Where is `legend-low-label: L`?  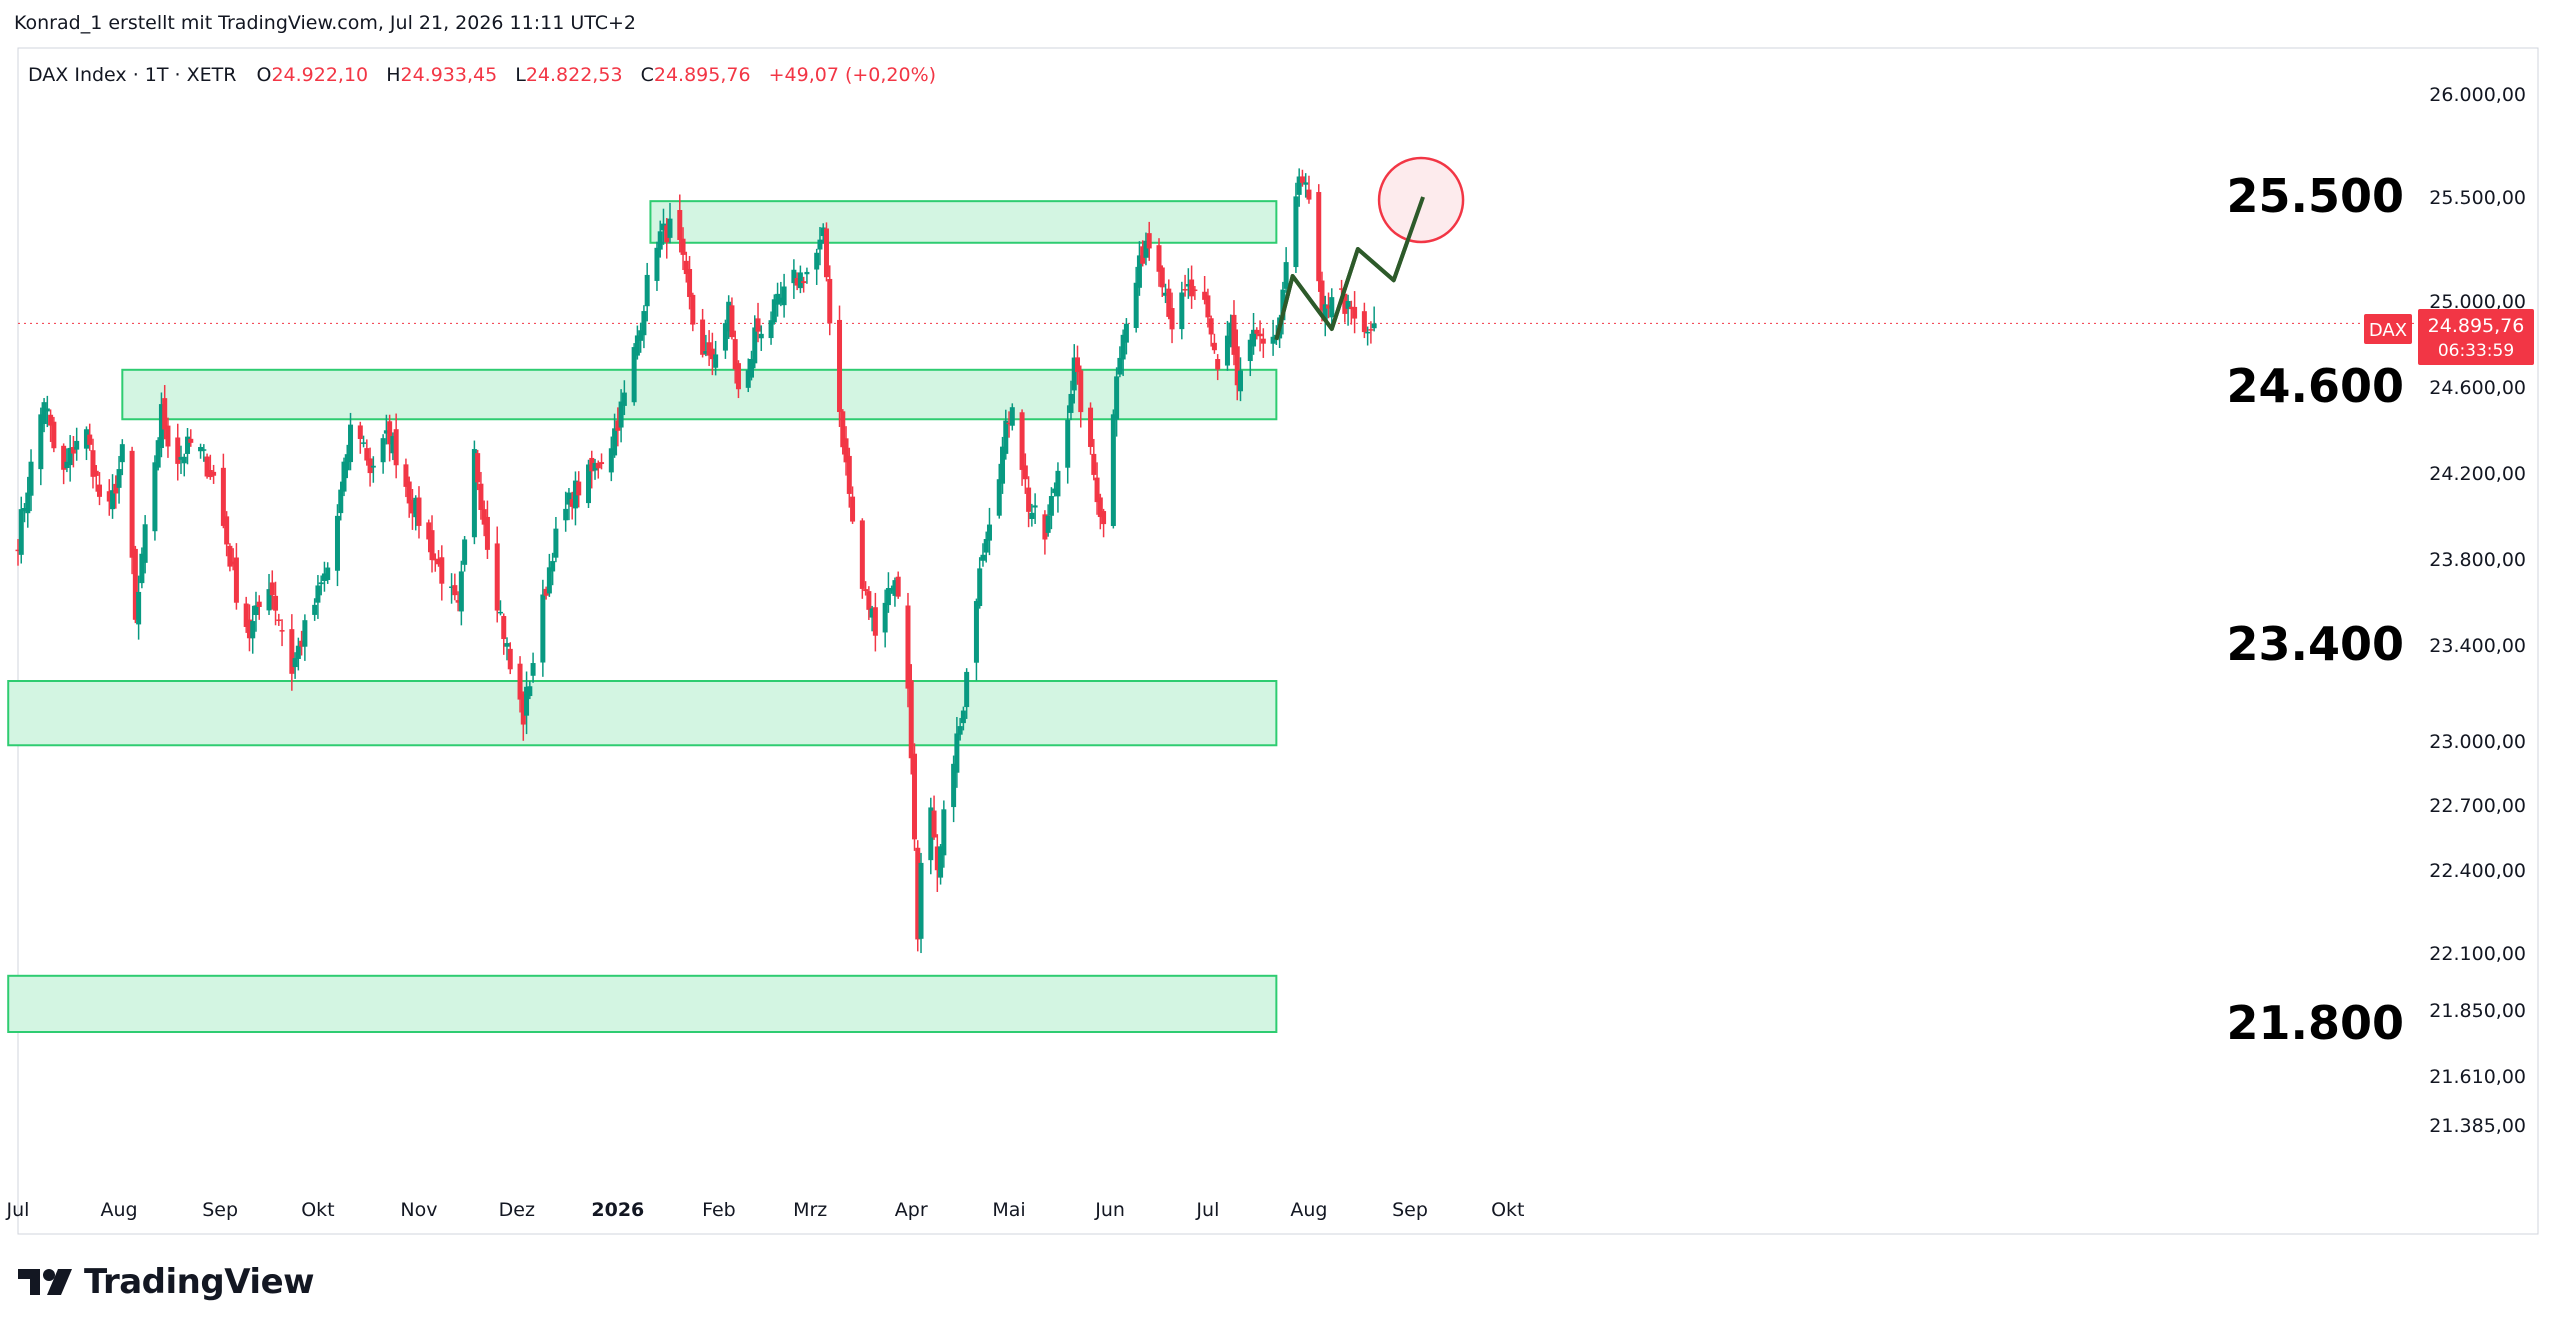 legend-low-label: L is located at coordinates (520, 75).